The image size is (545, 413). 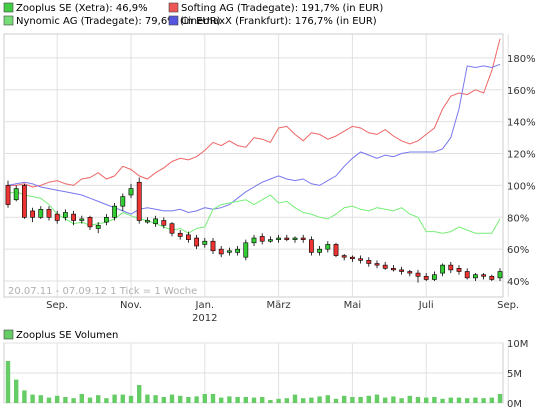 I want to click on volume-bars, so click(x=254, y=382).